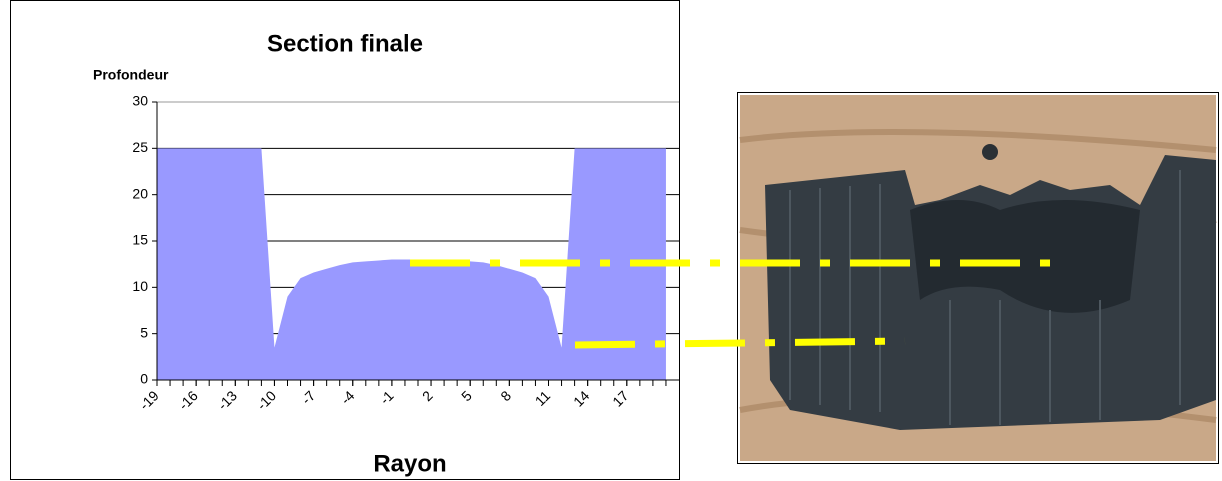 The height and width of the screenshot is (481, 1222). I want to click on y-axis-label: Profondeur, so click(131, 75).